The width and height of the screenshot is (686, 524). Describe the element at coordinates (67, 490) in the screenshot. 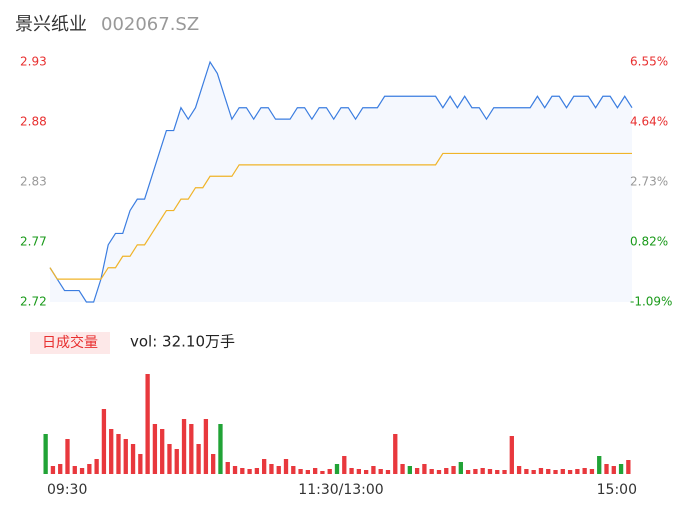

I see `x-tick-label: 09:30` at that location.